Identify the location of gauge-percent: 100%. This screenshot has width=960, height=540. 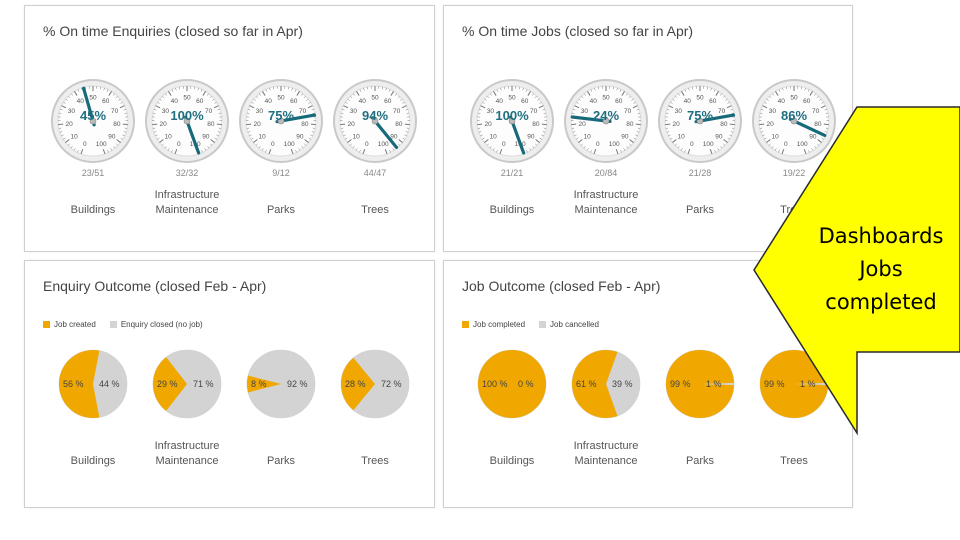
(187, 115).